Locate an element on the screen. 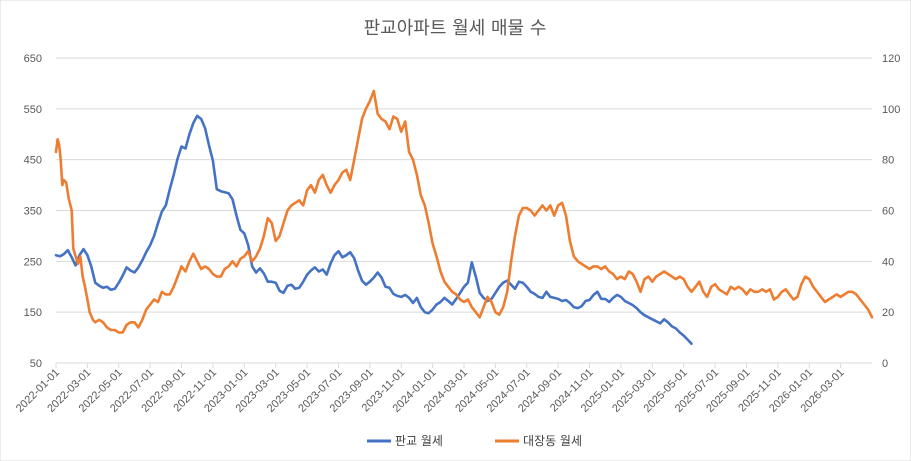 The height and width of the screenshot is (461, 911). right-y-axis: 0 20 40 60 80 100 120 is located at coordinates (891, 211).